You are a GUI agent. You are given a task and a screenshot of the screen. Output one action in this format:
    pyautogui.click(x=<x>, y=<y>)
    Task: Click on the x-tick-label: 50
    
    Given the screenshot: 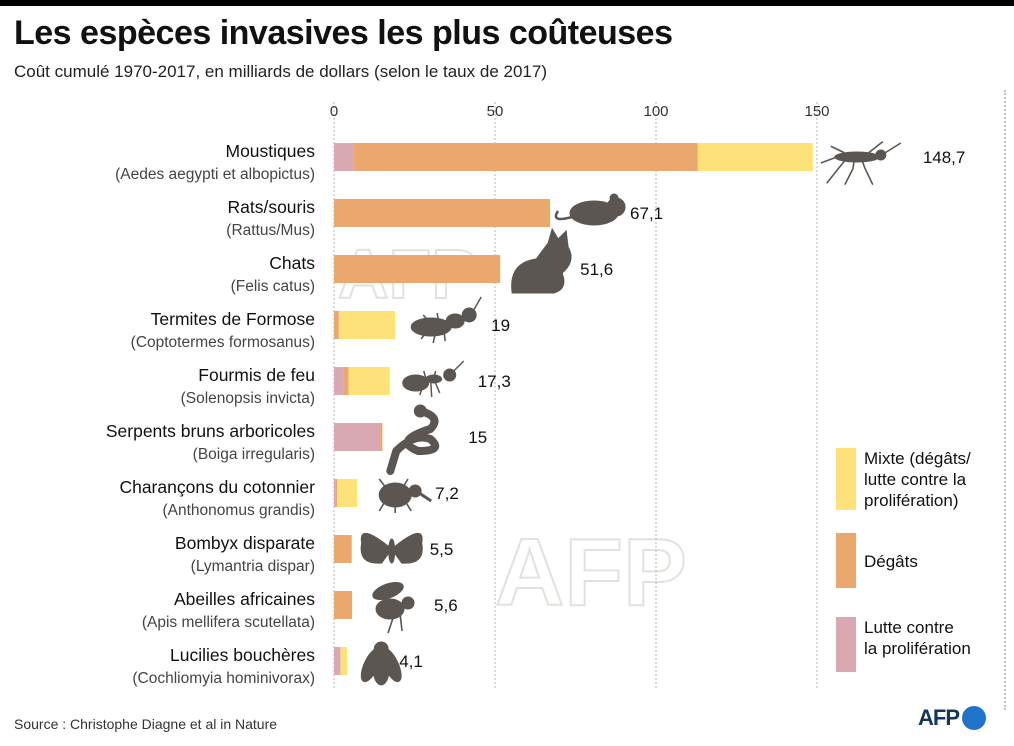 What is the action you would take?
    pyautogui.click(x=495, y=111)
    